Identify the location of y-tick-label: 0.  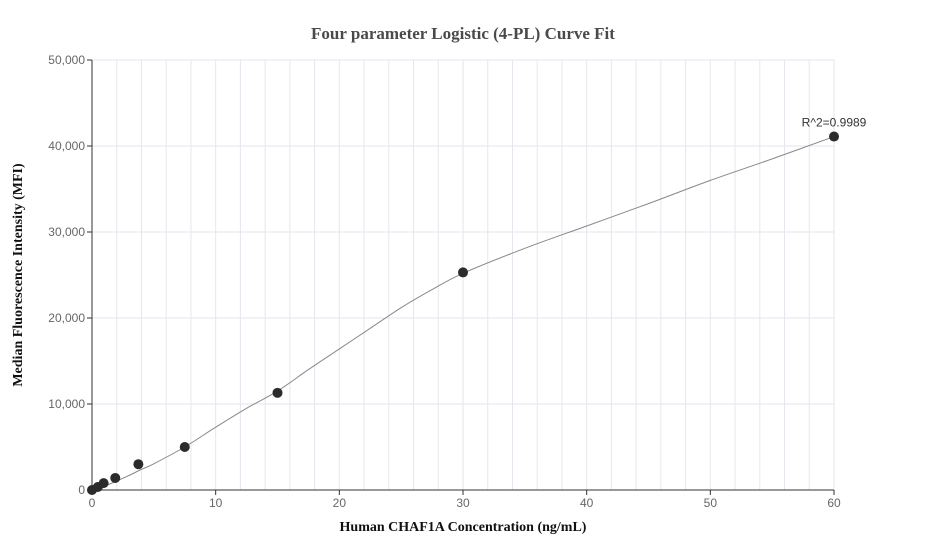
(81, 490).